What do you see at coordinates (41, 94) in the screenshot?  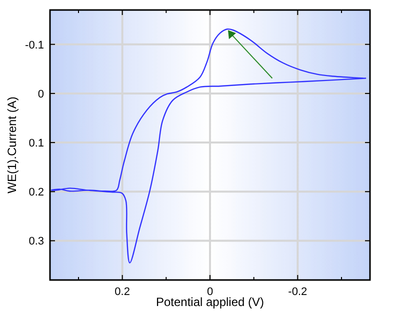 I see `y-tick-label: 0` at bounding box center [41, 94].